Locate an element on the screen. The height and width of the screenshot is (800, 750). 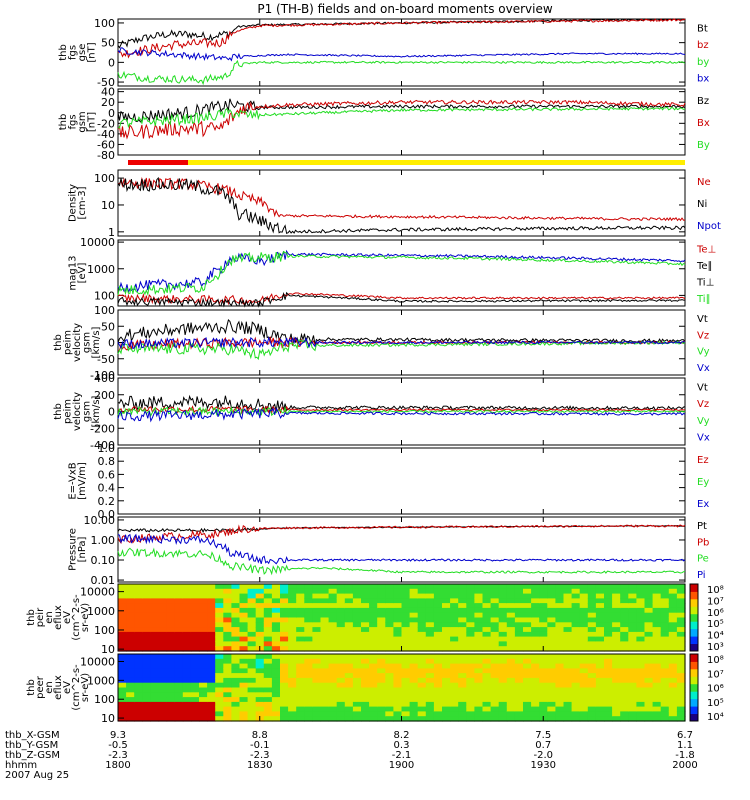
y-tick-label: 0.10 is located at coordinates (103, 560).